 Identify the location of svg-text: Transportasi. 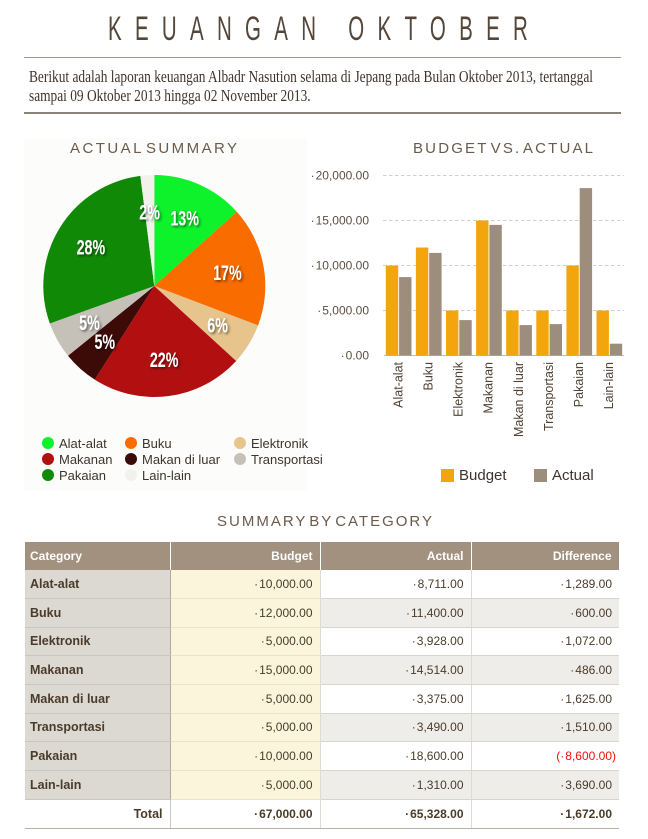
(549, 396).